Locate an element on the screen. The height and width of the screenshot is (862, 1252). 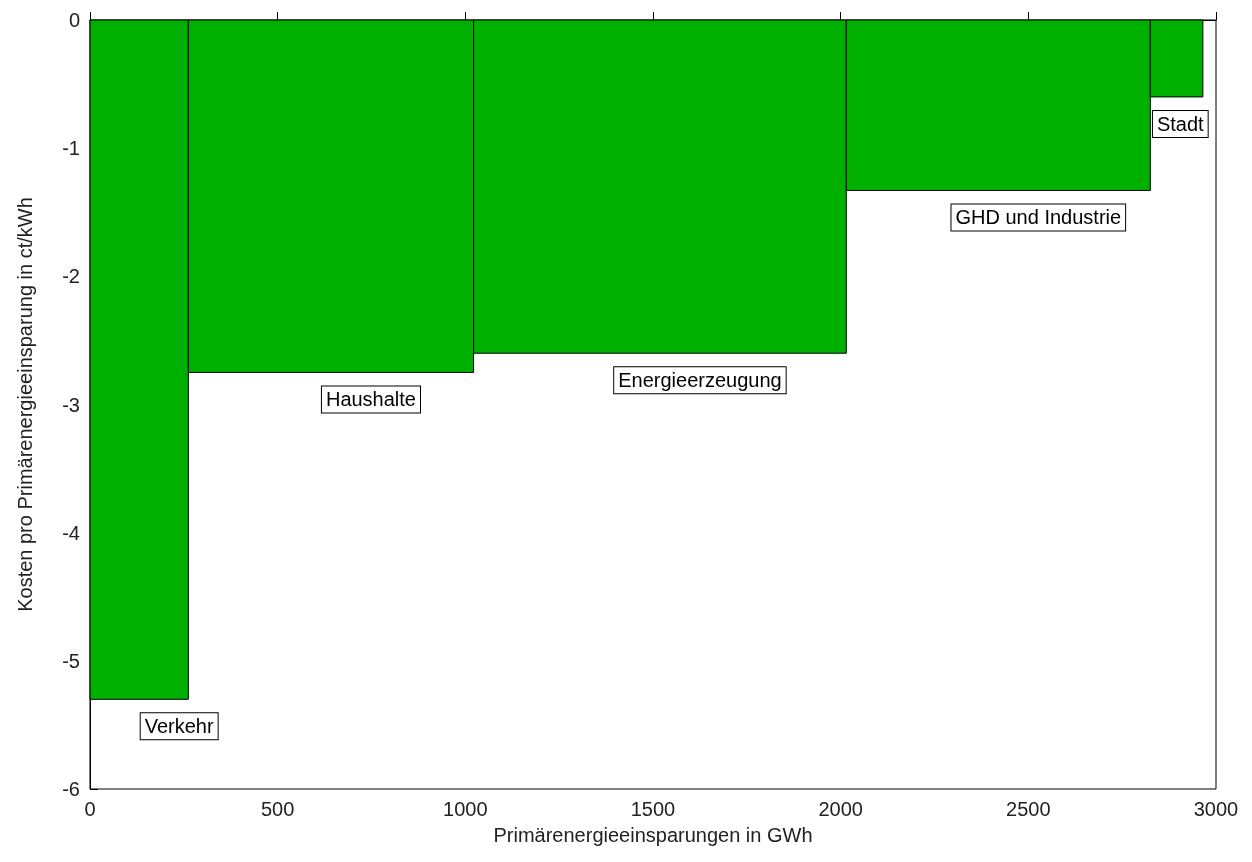
x-tick-label: 2500 is located at coordinates (1028, 809).